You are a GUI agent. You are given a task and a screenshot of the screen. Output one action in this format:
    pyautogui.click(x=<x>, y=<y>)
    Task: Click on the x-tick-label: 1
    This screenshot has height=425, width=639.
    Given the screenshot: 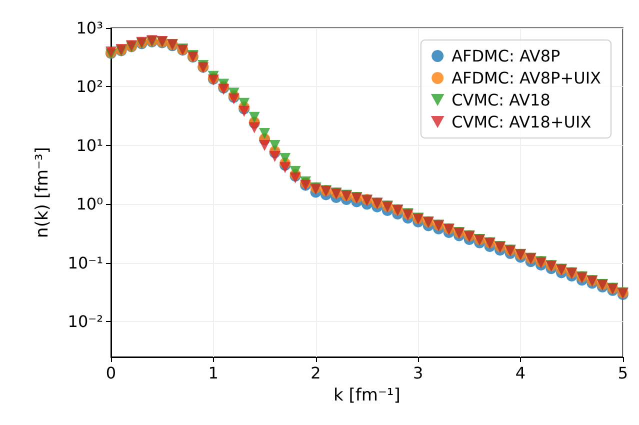 What is the action you would take?
    pyautogui.click(x=213, y=373)
    